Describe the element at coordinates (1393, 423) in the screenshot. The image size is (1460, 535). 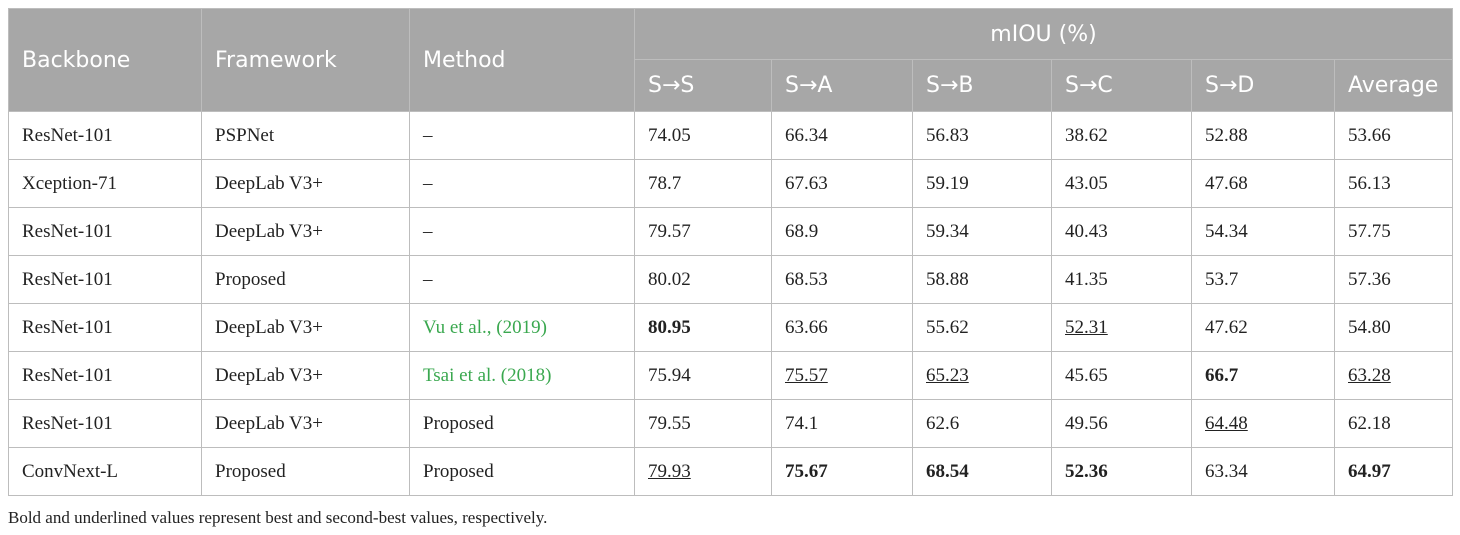
I see `cell-average: 62.18` at that location.